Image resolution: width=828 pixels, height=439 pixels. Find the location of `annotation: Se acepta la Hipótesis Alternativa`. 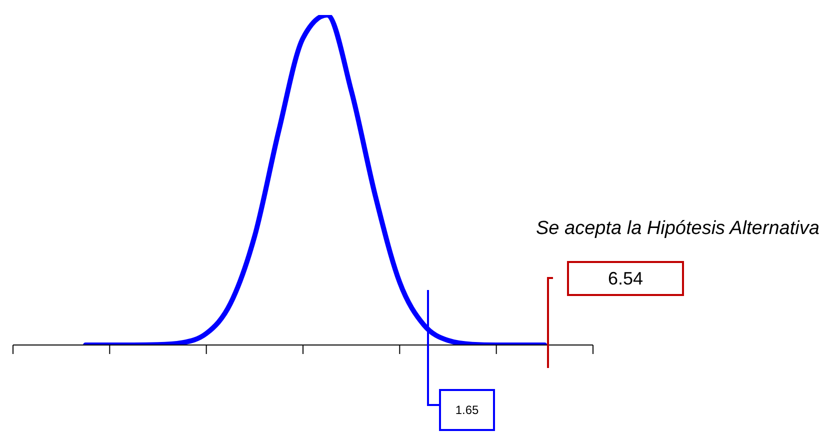

annotation: Se acepta la Hipótesis Alternativa is located at coordinates (678, 229).